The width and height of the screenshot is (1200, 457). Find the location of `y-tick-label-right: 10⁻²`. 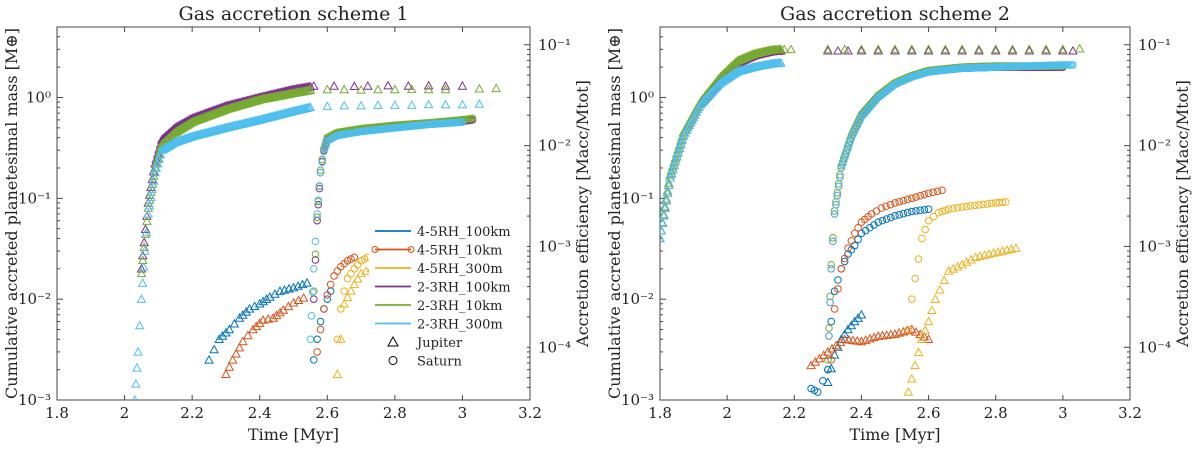

y-tick-label-right: 10⁻² is located at coordinates (554, 146).